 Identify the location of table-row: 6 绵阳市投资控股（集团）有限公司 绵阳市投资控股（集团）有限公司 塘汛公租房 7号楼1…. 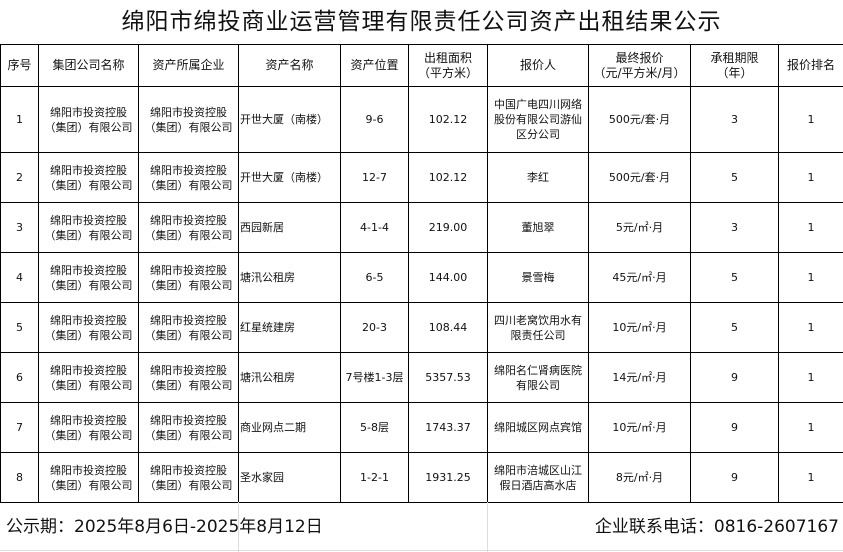
(421, 377).